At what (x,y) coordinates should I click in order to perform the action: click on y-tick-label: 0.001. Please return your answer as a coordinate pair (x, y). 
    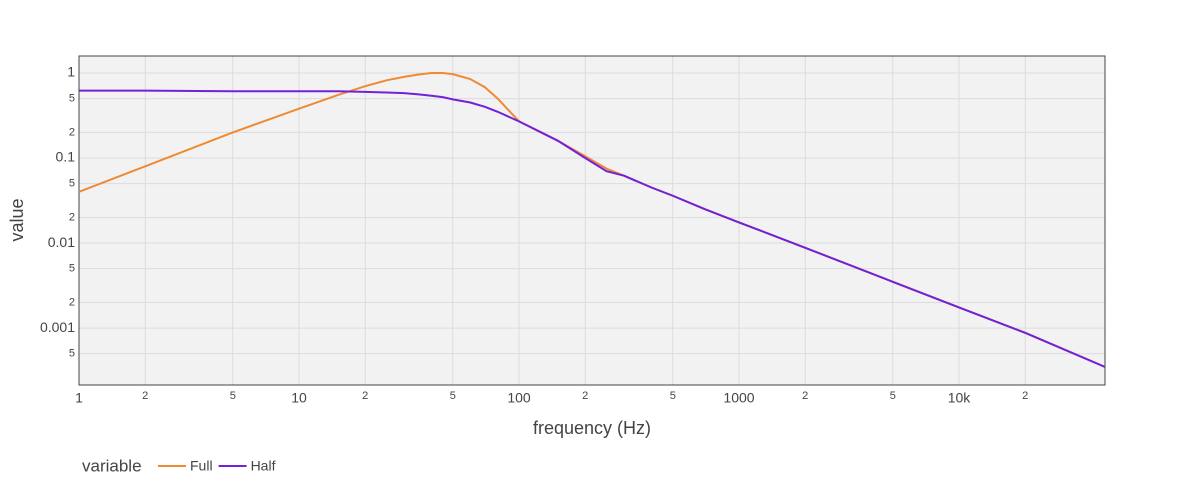
    Looking at the image, I should click on (57, 327).